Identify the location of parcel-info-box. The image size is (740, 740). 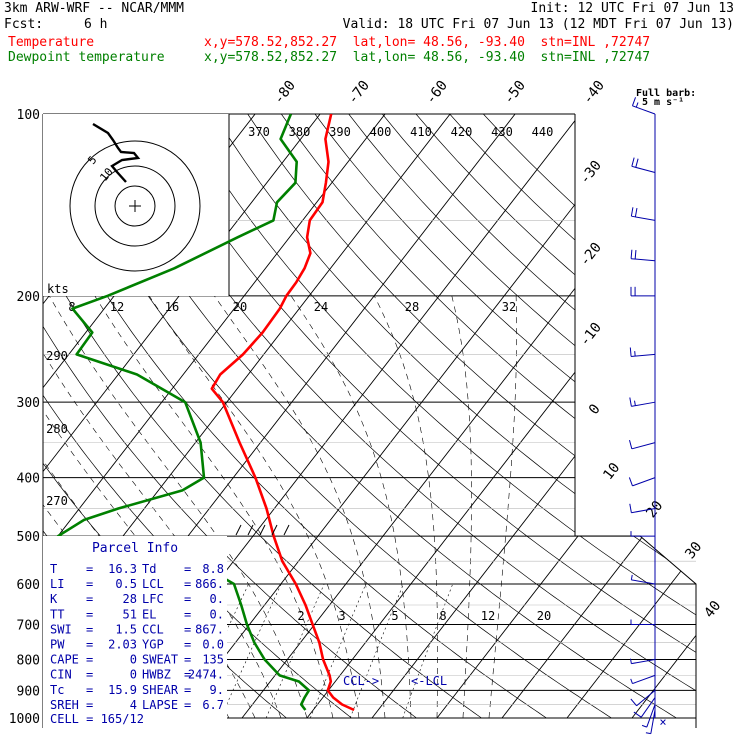
(135, 632).